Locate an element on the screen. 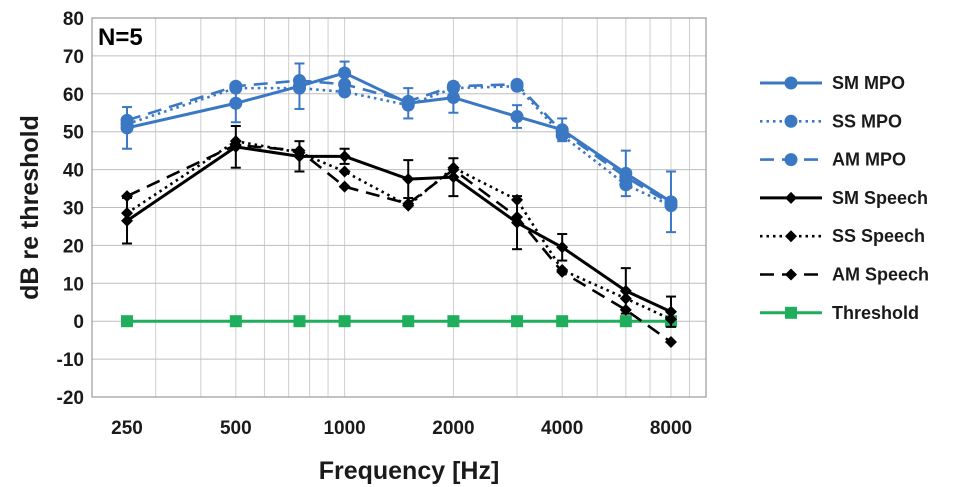 The image size is (970, 487). legend-label: AM Speech is located at coordinates (880, 275).